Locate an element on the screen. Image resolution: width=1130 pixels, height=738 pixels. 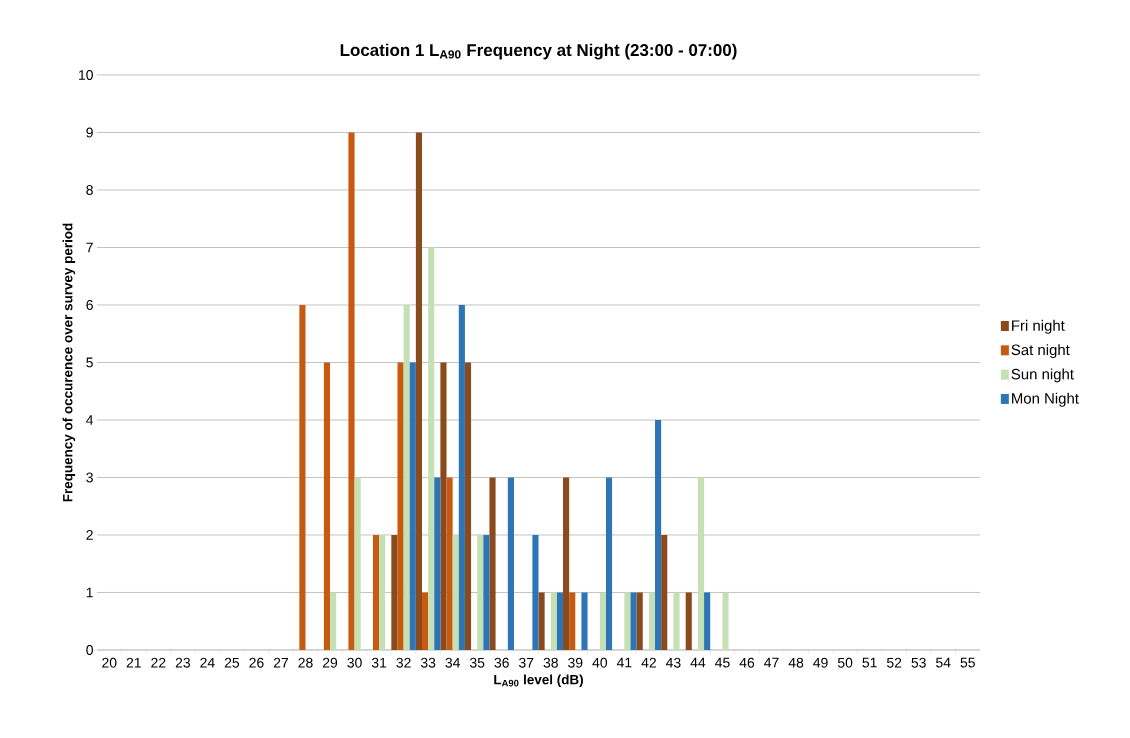
y-axis-title: Frequency of occurence over survey period is located at coordinates (69, 362).